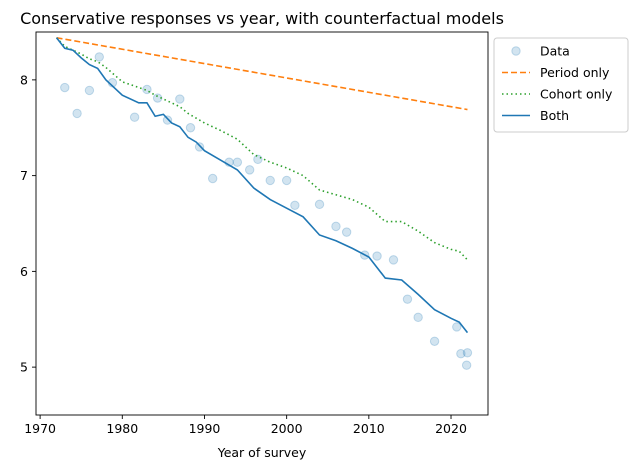 The height and width of the screenshot is (470, 635). What do you see at coordinates (262, 73) in the screenshot?
I see `period-only-line` at bounding box center [262, 73].